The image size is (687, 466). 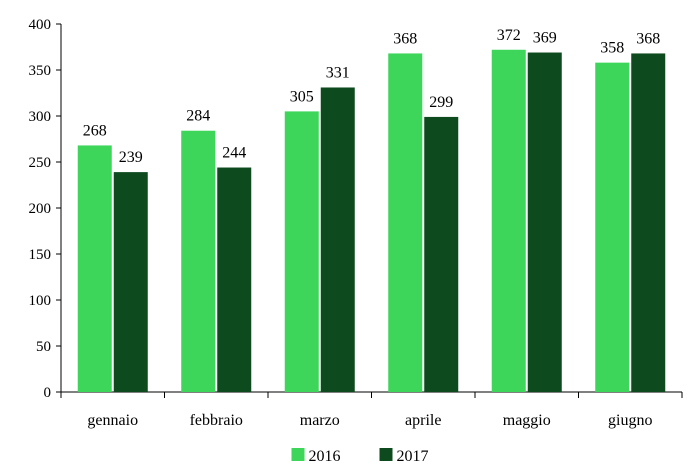 What do you see at coordinates (112, 420) in the screenshot?
I see `x-tick-label: gennaio` at bounding box center [112, 420].